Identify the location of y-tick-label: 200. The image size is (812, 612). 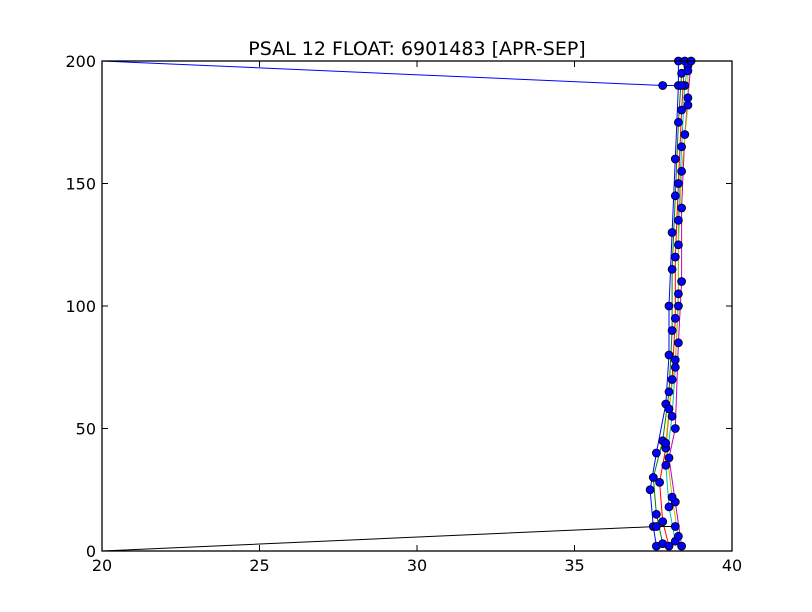
(80, 61).